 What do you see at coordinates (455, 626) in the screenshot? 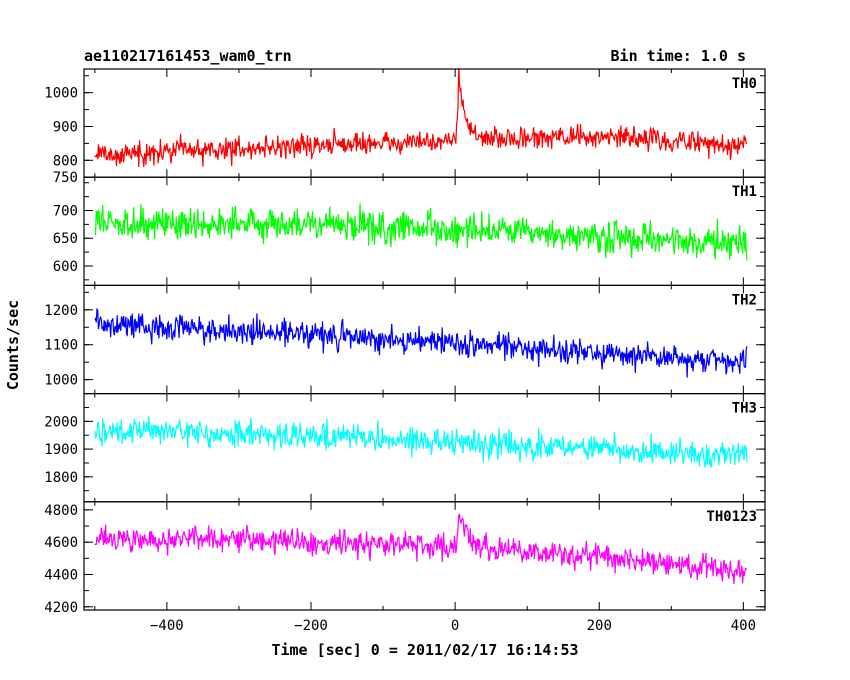
I see `x-tick-label: 0` at bounding box center [455, 626].